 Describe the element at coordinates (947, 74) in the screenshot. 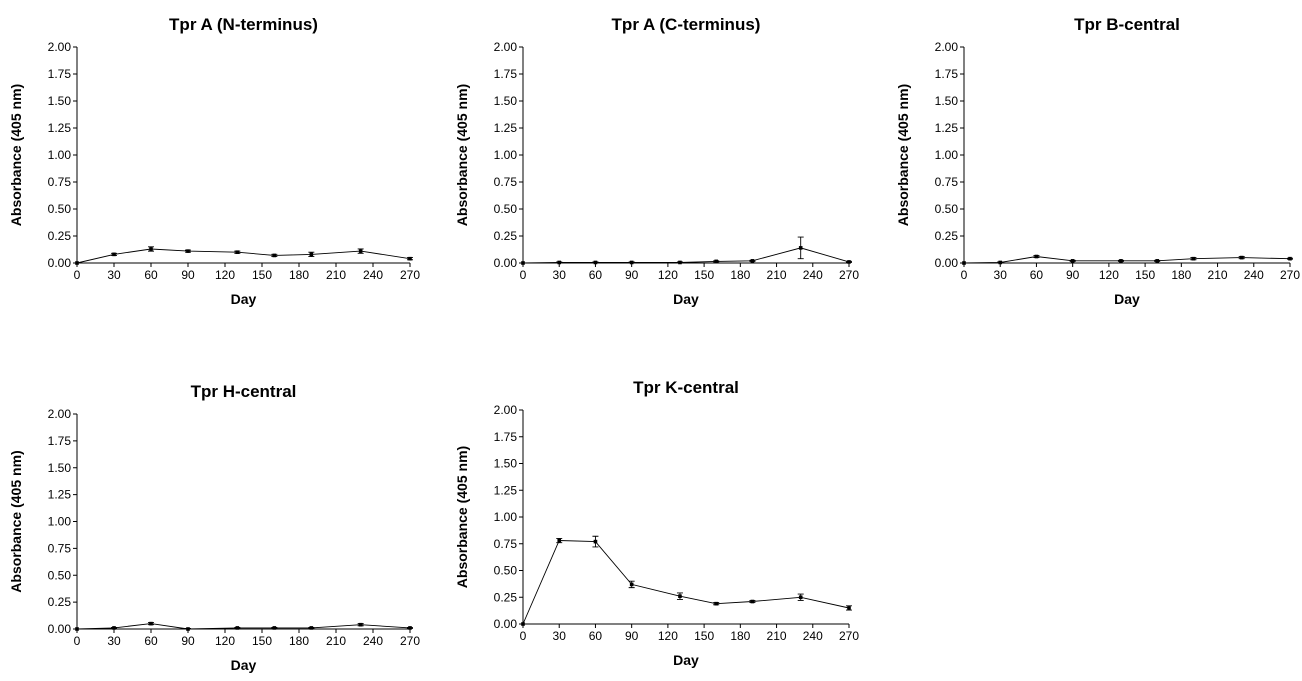

I see `y-tick-label: 1.75` at that location.